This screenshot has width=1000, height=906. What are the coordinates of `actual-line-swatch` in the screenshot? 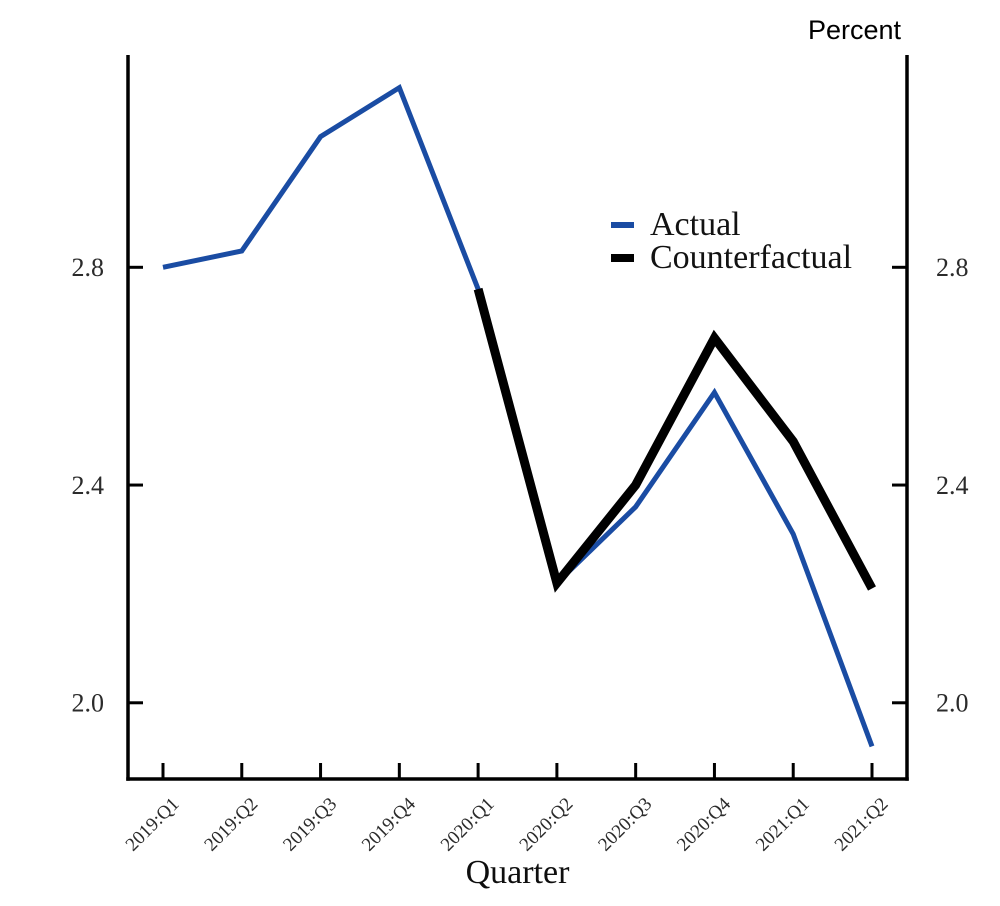 It's located at (622, 224).